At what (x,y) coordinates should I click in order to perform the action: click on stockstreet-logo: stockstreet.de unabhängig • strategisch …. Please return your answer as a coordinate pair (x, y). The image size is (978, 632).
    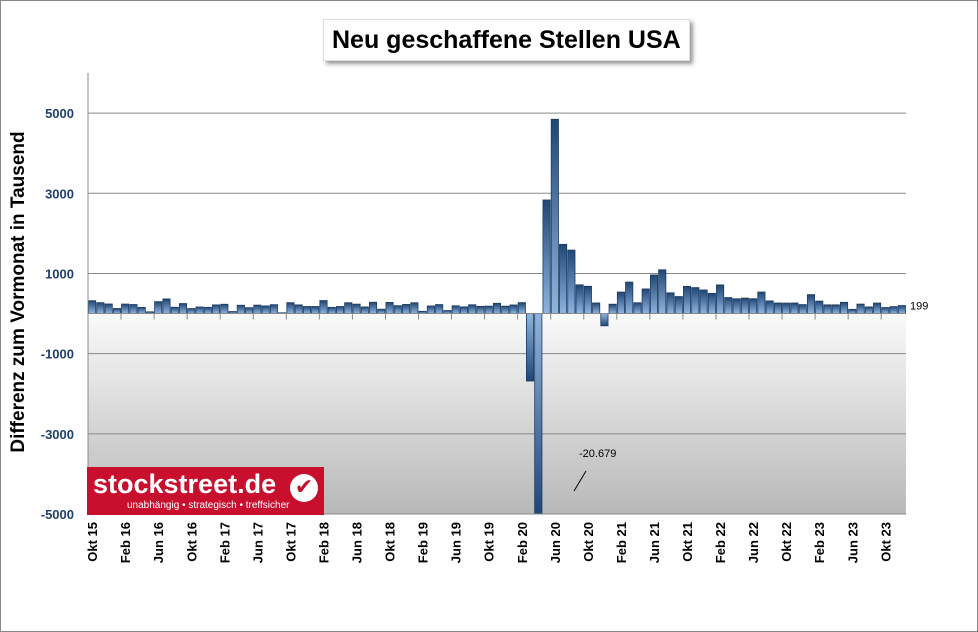
    Looking at the image, I should click on (205, 491).